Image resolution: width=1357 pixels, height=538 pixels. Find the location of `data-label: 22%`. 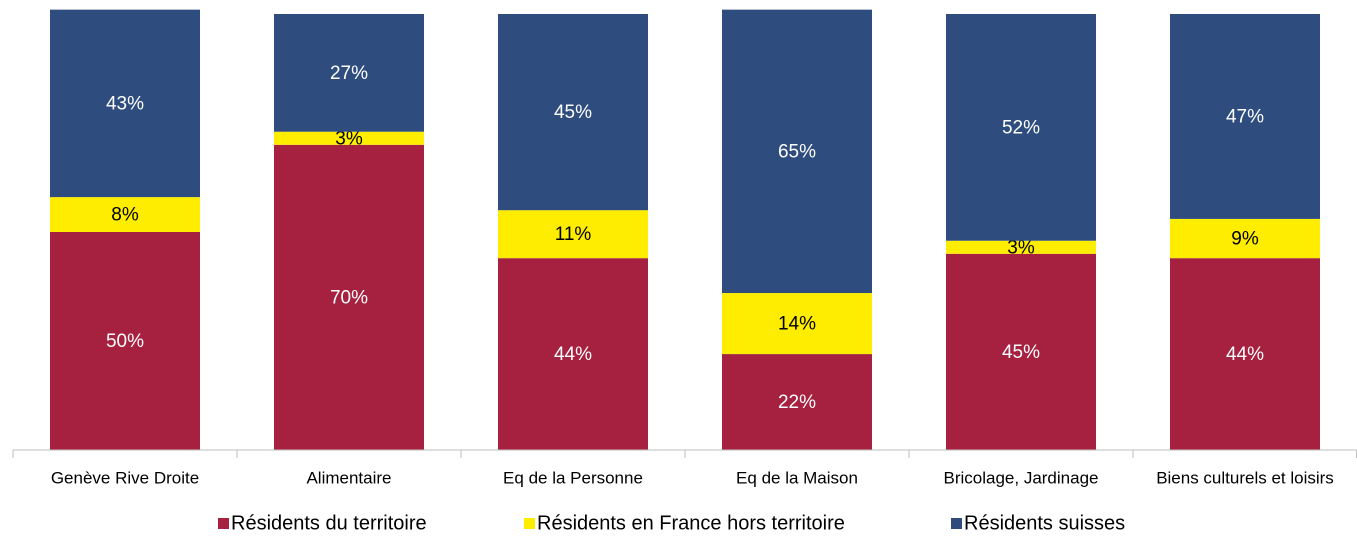

data-label: 22% is located at coordinates (797, 402).